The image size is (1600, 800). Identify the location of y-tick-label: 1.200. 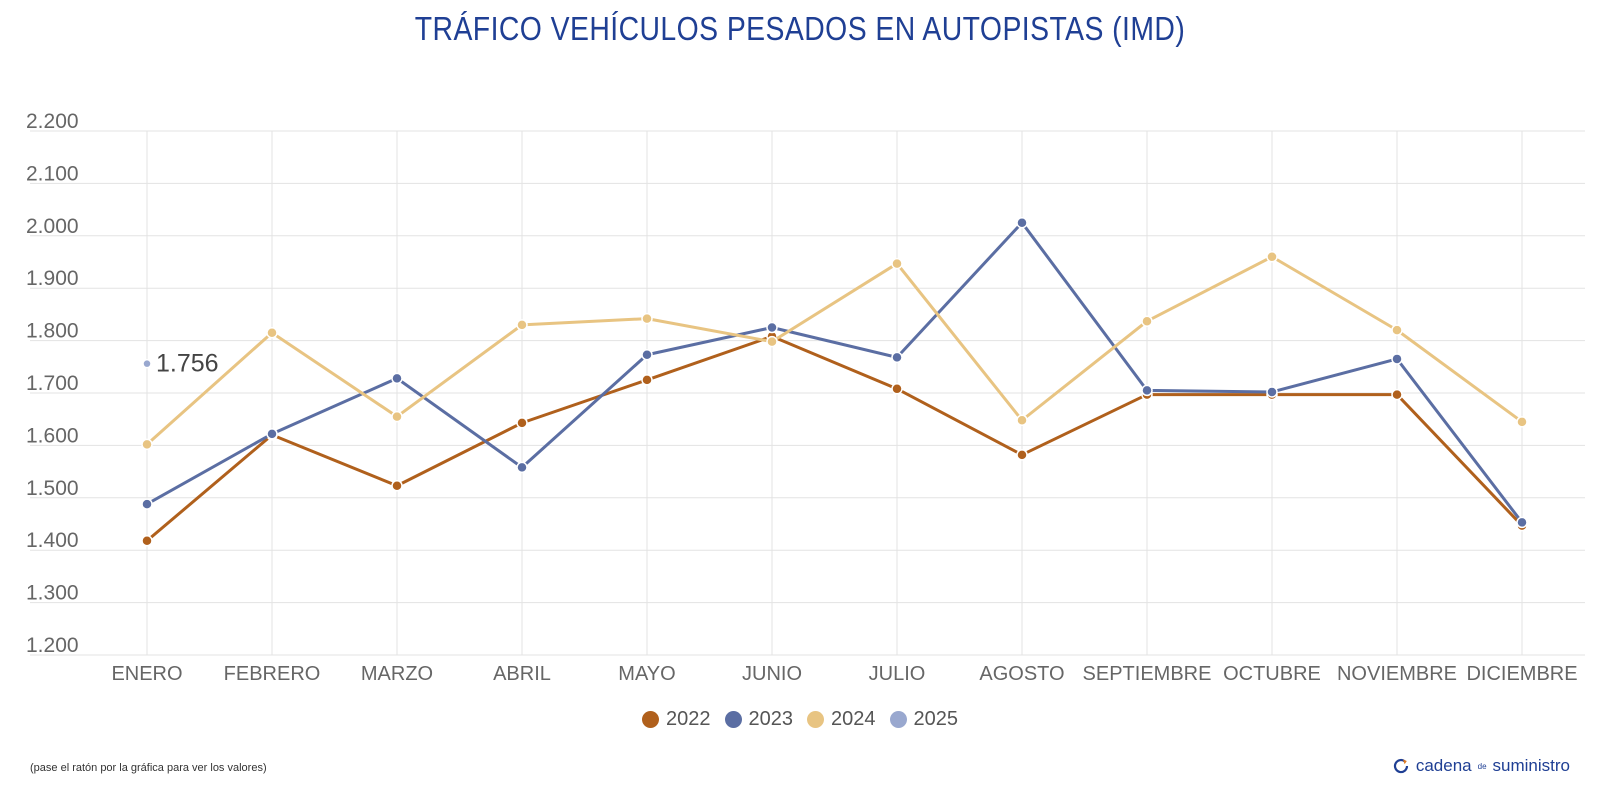
(52, 645).